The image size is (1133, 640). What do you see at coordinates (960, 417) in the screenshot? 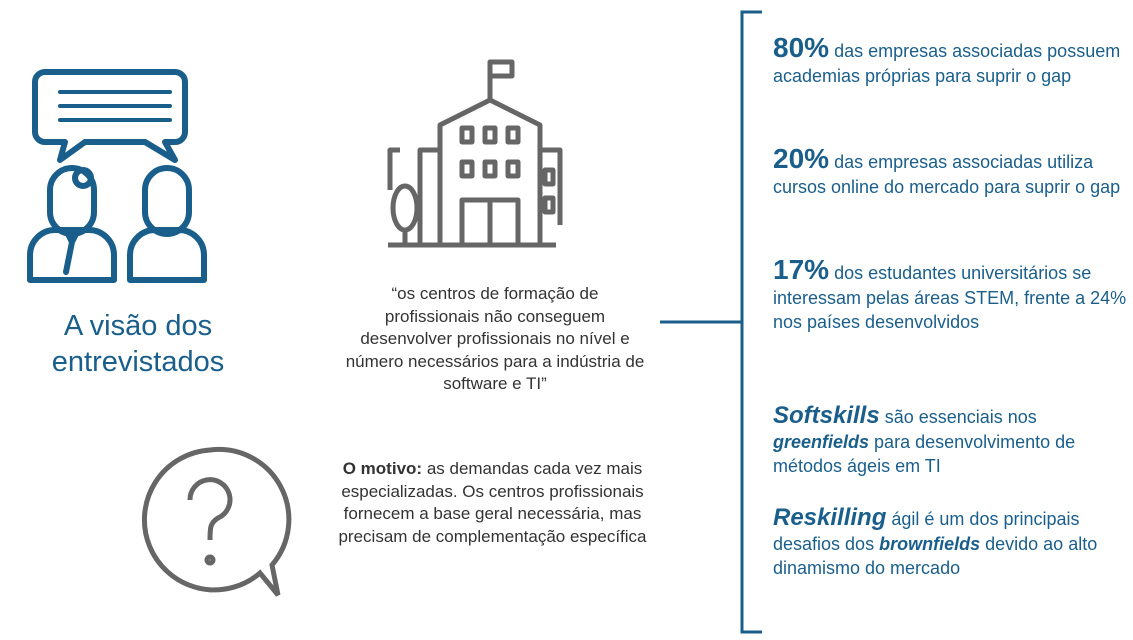
I see `finding-text: são essenciais nos` at bounding box center [960, 417].